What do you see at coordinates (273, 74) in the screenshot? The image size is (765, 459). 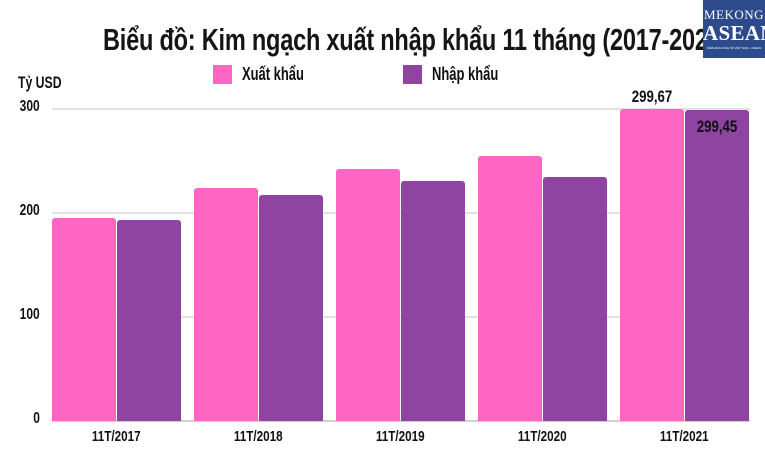 I see `legend-label-export: Xuất khẩu` at bounding box center [273, 74].